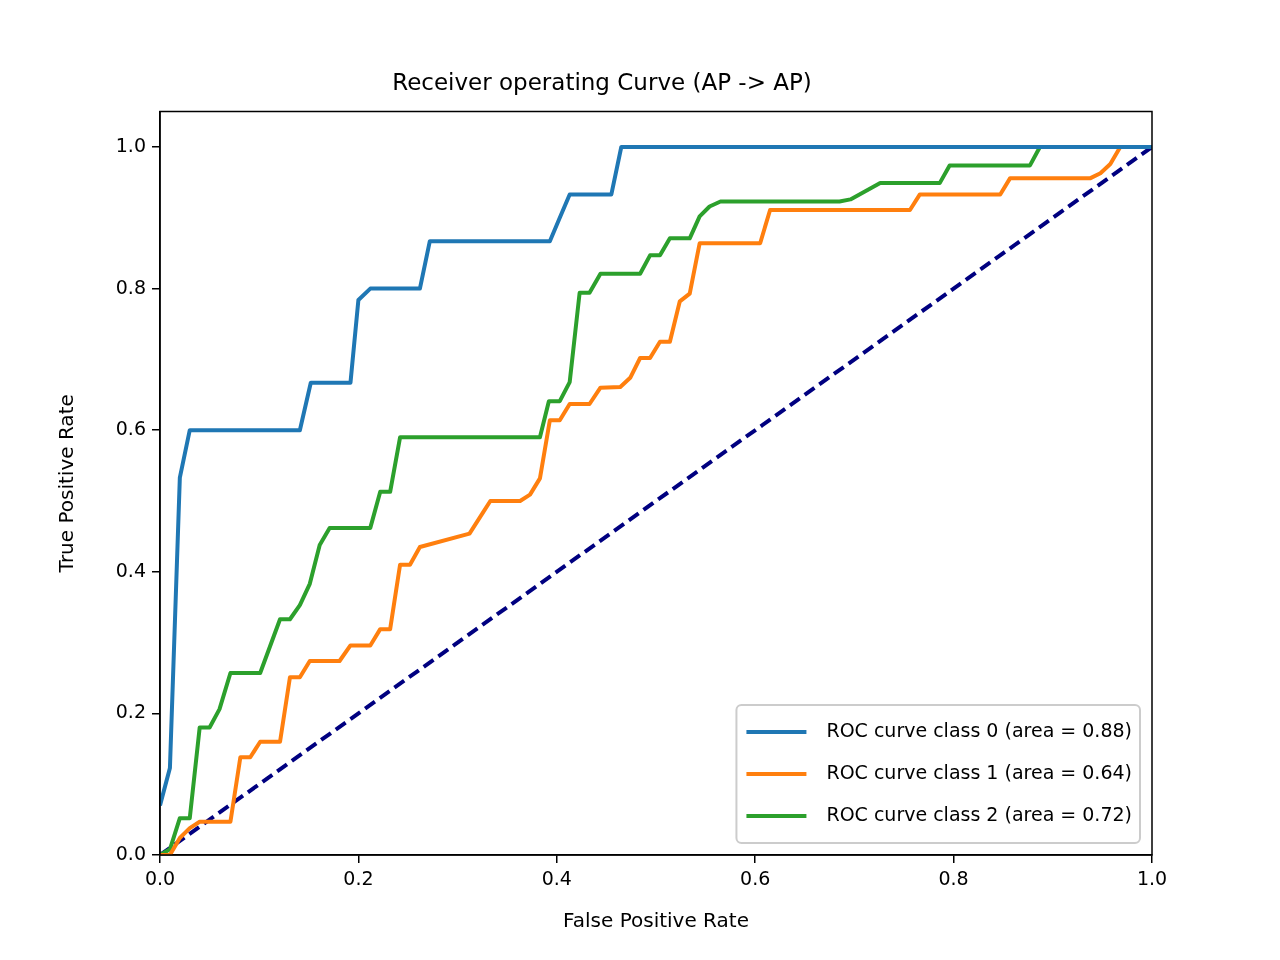  I want to click on legend-label: ROC curve class 2 (area = 0.72), so click(979, 813).